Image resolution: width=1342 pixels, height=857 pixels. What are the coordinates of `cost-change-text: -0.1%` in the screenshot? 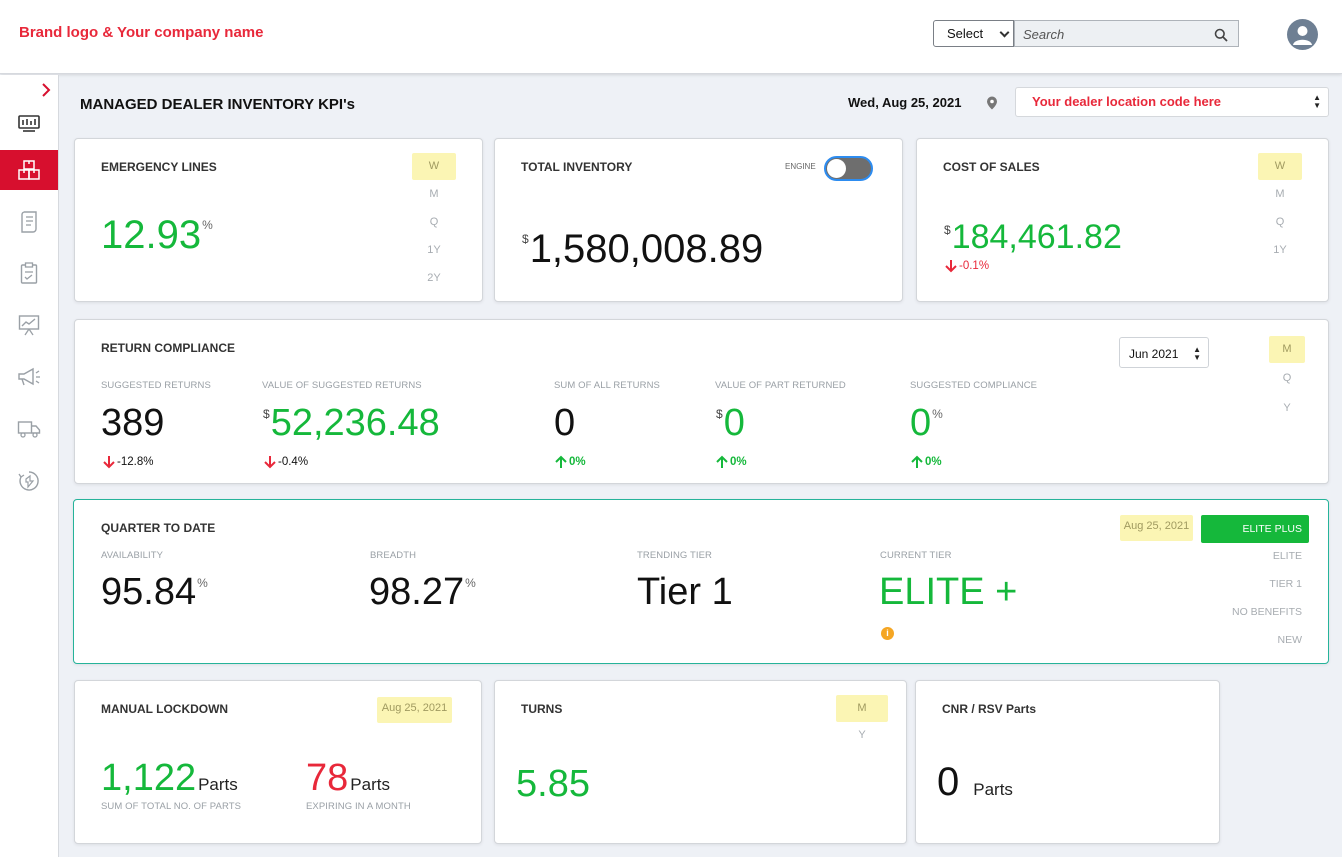 It's located at (974, 266).